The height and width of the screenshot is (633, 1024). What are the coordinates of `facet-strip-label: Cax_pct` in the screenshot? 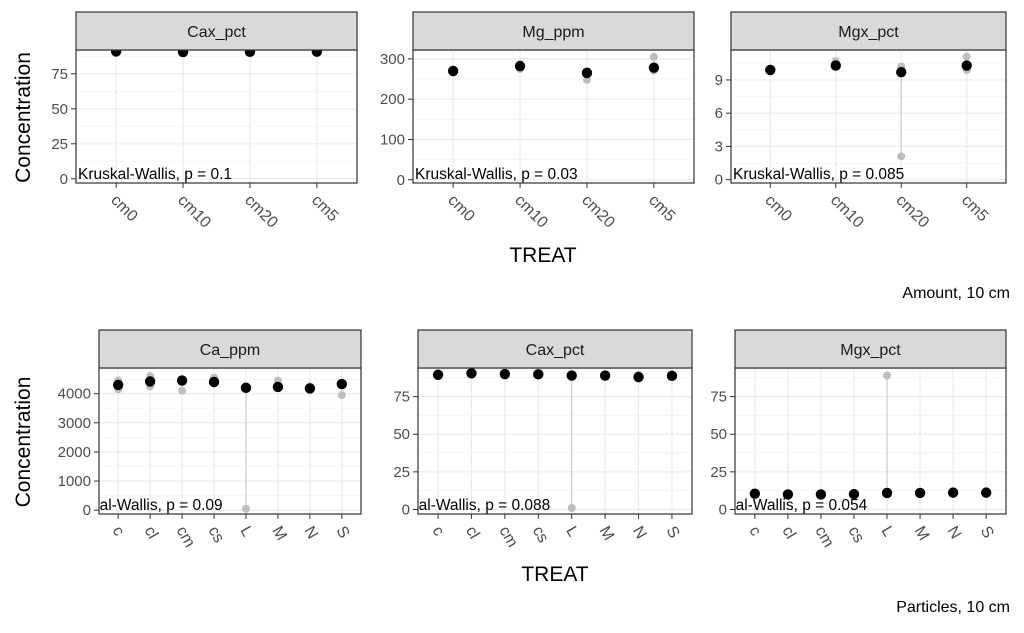 It's located at (555, 350).